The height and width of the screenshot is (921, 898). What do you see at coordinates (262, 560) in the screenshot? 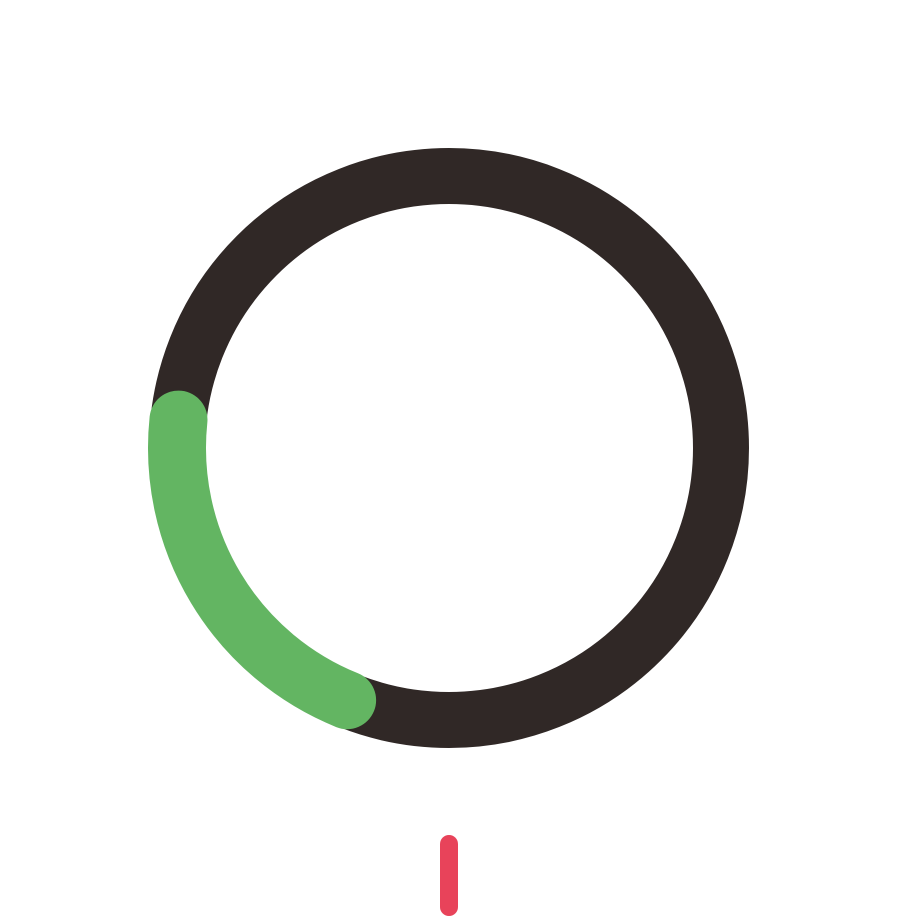
I see `ring-progress-arc` at bounding box center [262, 560].